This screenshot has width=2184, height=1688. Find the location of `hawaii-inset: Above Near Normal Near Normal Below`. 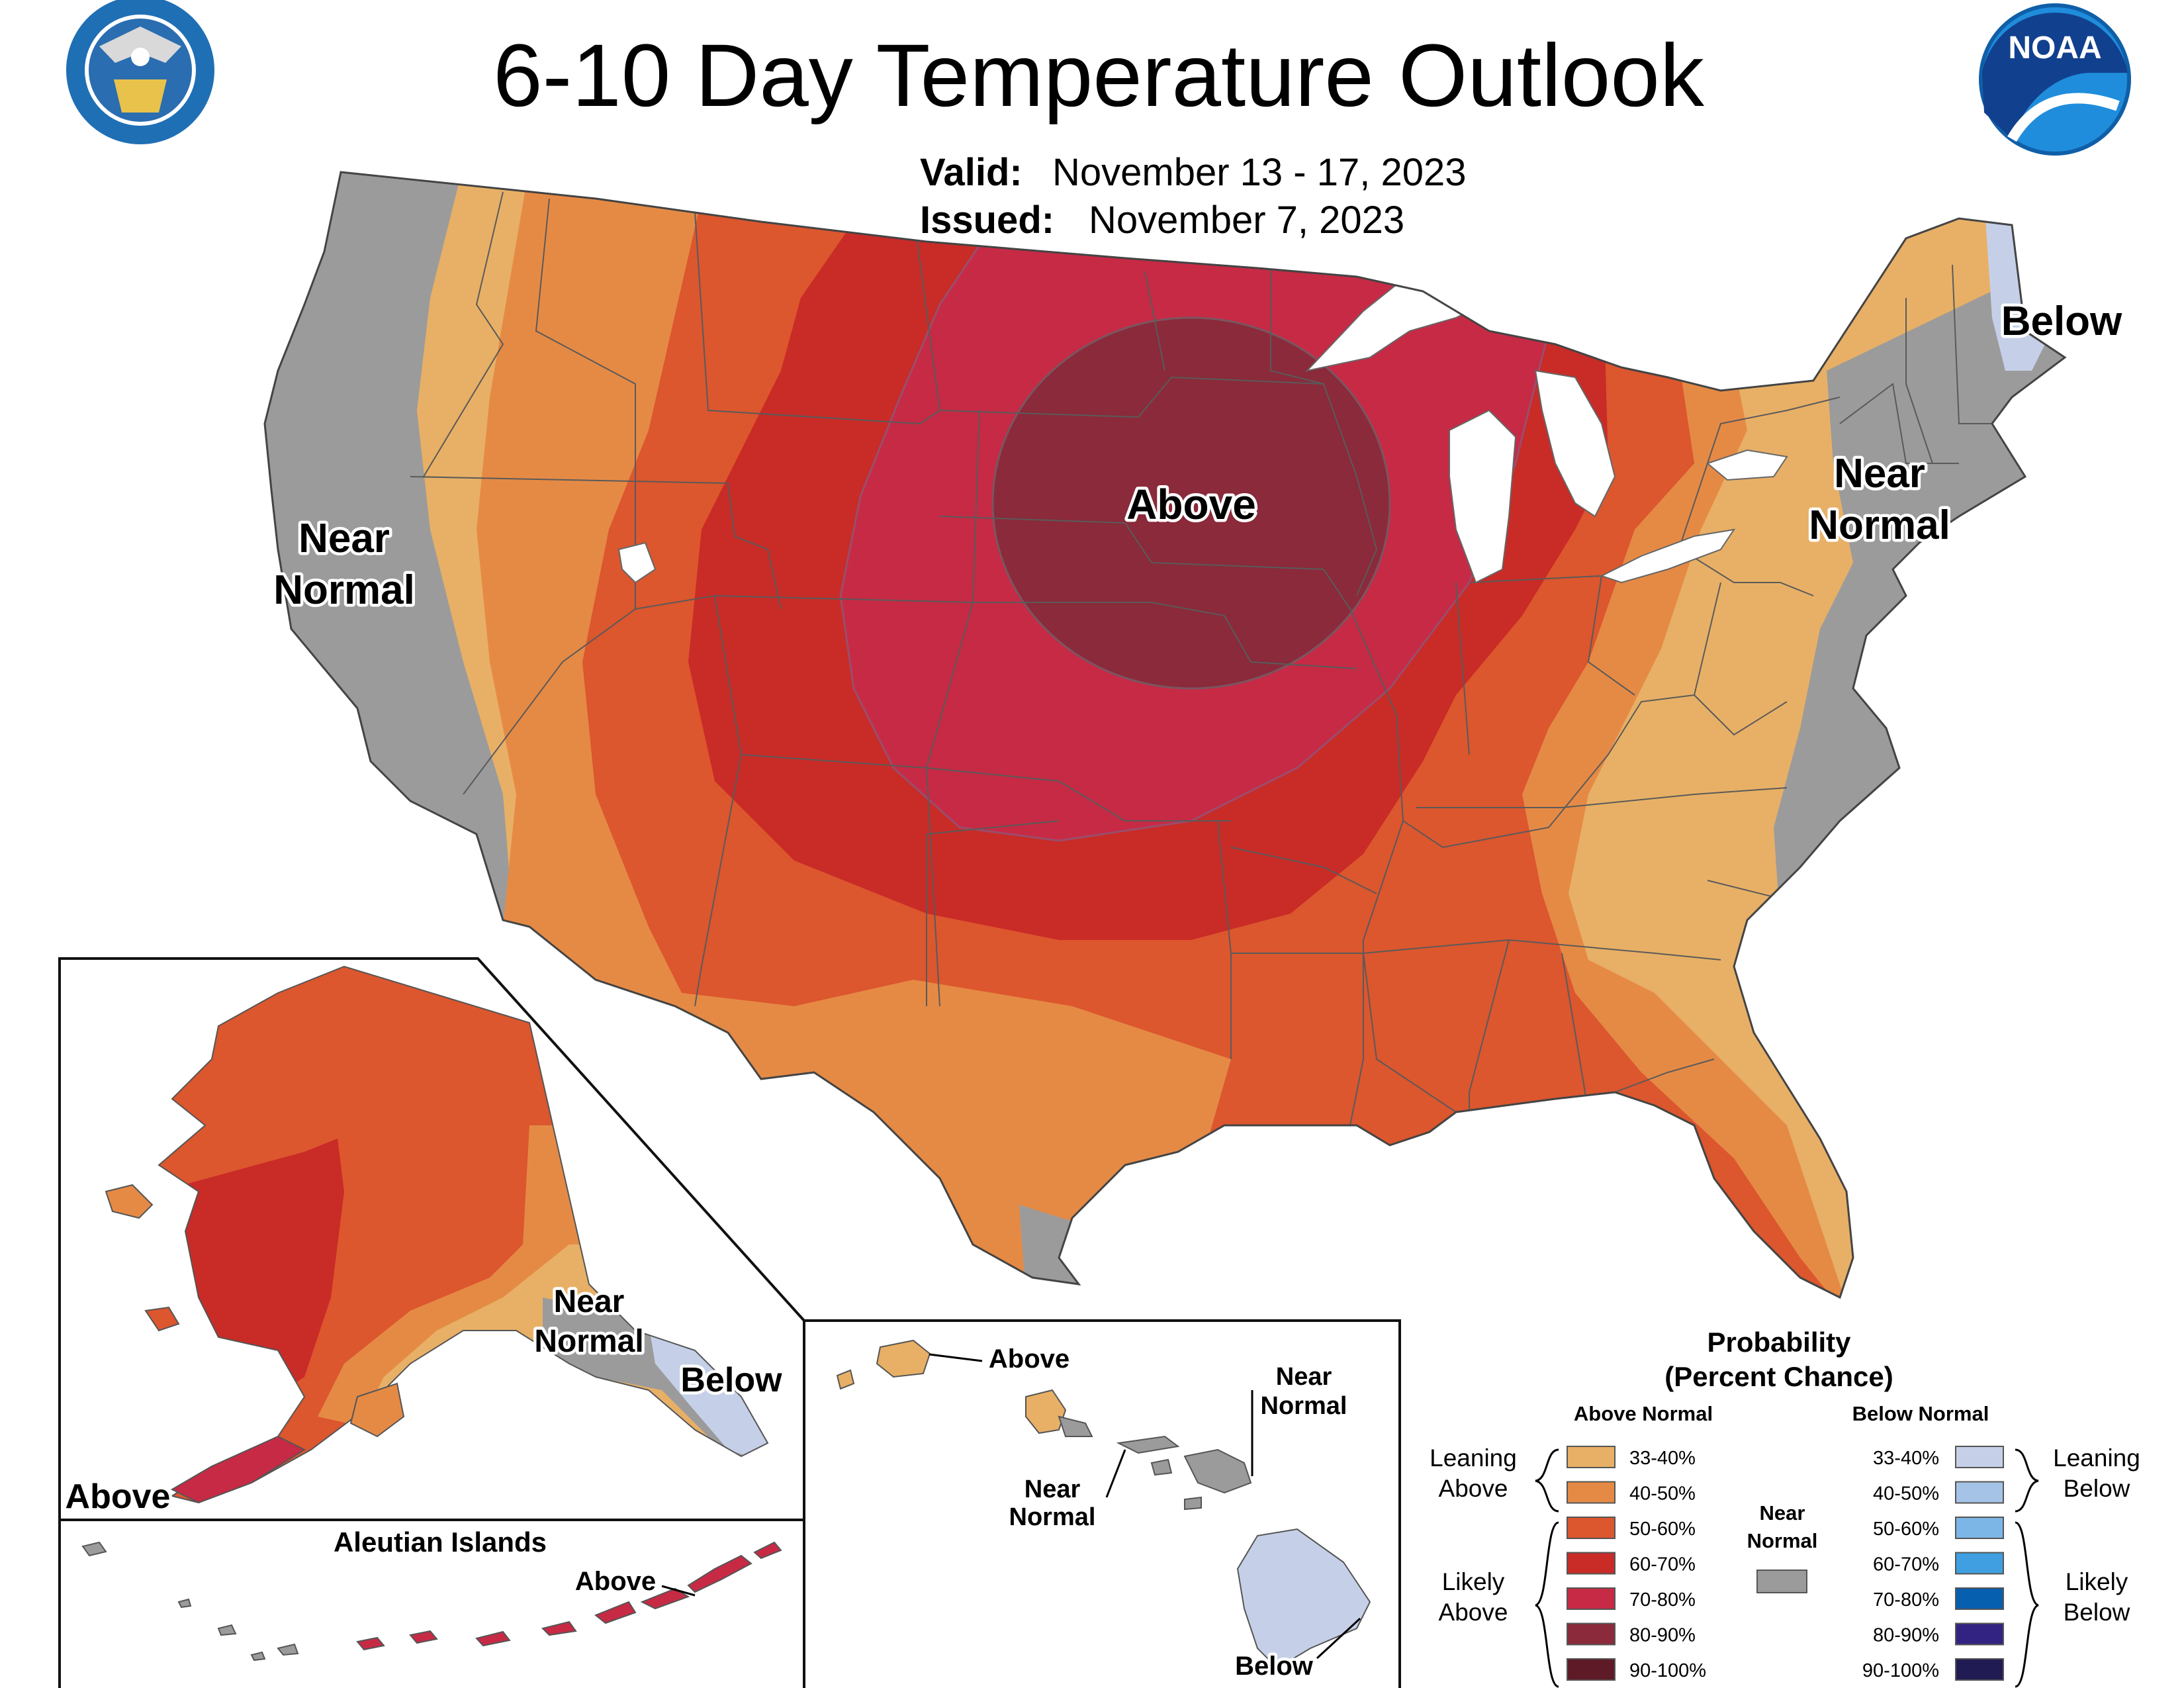

hawaii-inset: Above Near Normal Near Normal Below is located at coordinates (1102, 1503).